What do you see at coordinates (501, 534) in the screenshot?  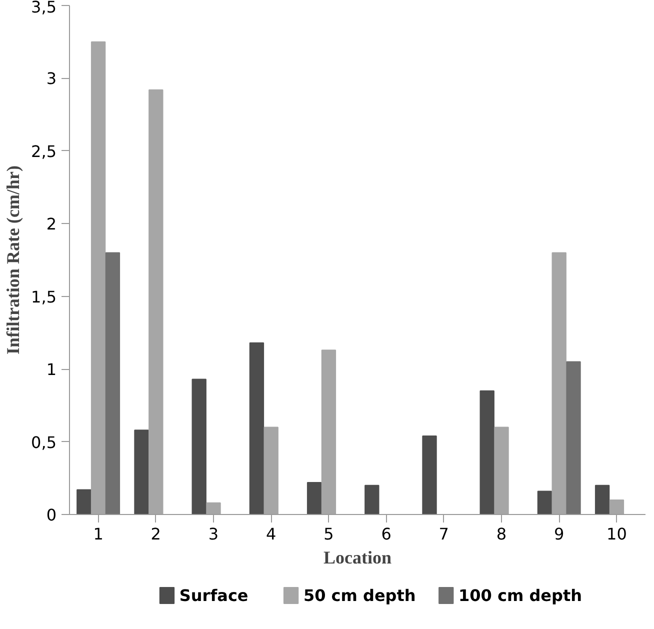 I see `x-tick-label: 8` at bounding box center [501, 534].